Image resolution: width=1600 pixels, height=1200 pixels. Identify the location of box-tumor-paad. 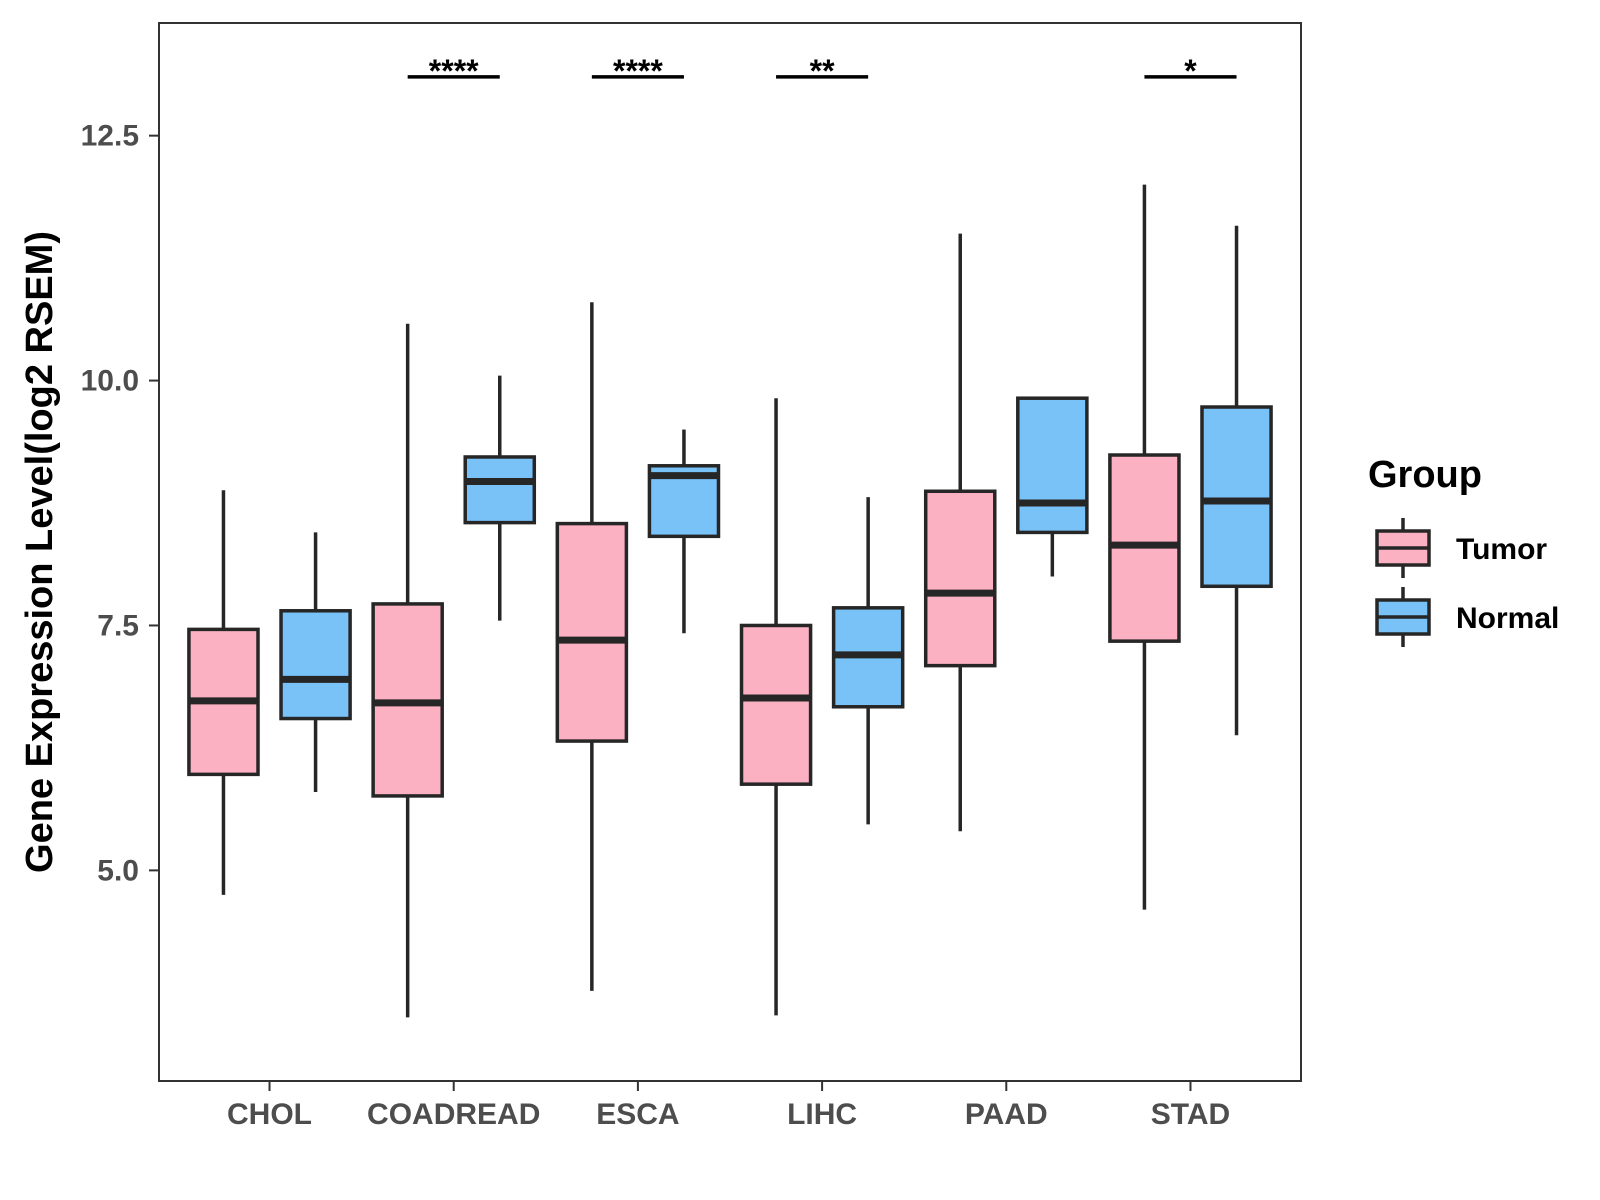
(960, 532).